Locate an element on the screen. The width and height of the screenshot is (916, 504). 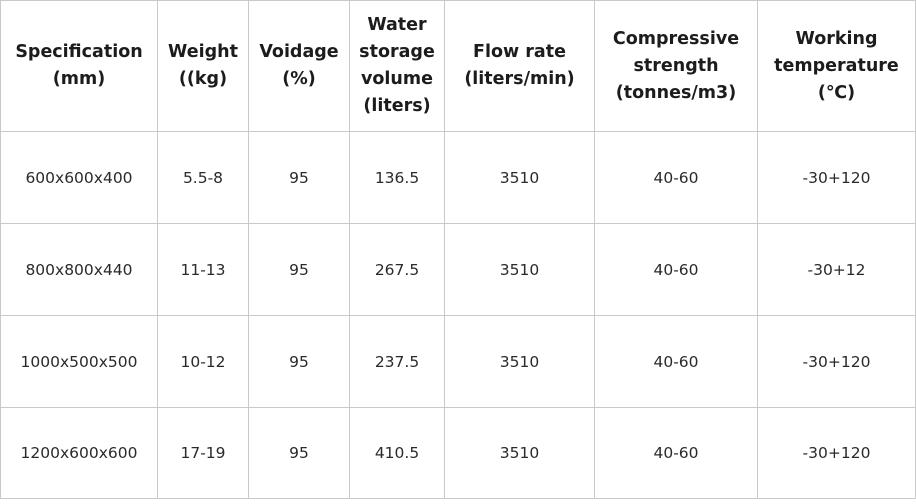
header-water-line-2: storage is located at coordinates (397, 52).